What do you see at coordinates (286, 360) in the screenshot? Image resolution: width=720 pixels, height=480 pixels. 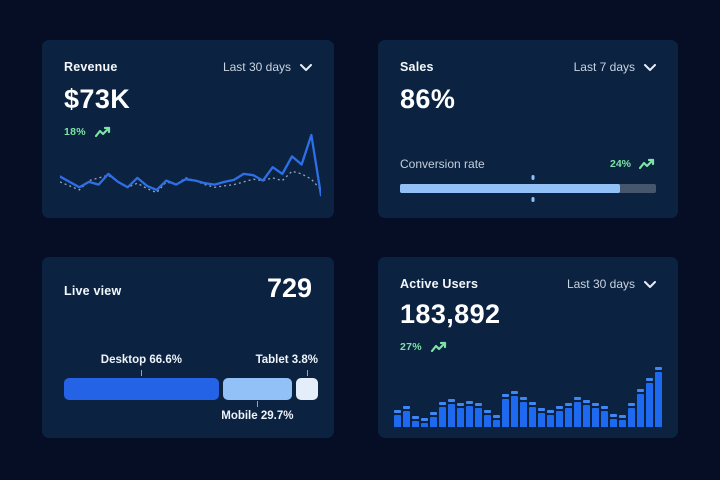 I see `tablet-label: Tablet 3.8%` at bounding box center [286, 360].